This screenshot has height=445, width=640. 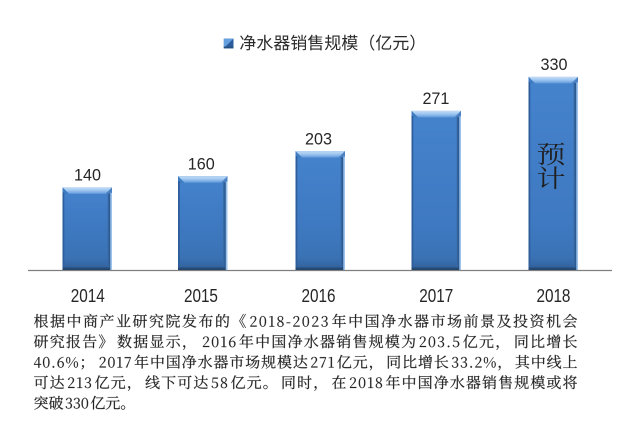 I want to click on svg-text: 2015, so click(x=201, y=296).